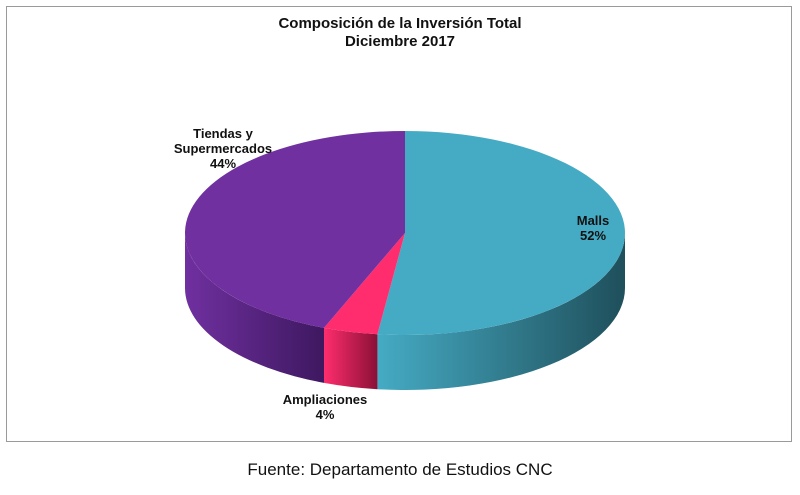 This screenshot has height=495, width=800. I want to click on label-tiendas-line1: Tiendas y, so click(223, 133).